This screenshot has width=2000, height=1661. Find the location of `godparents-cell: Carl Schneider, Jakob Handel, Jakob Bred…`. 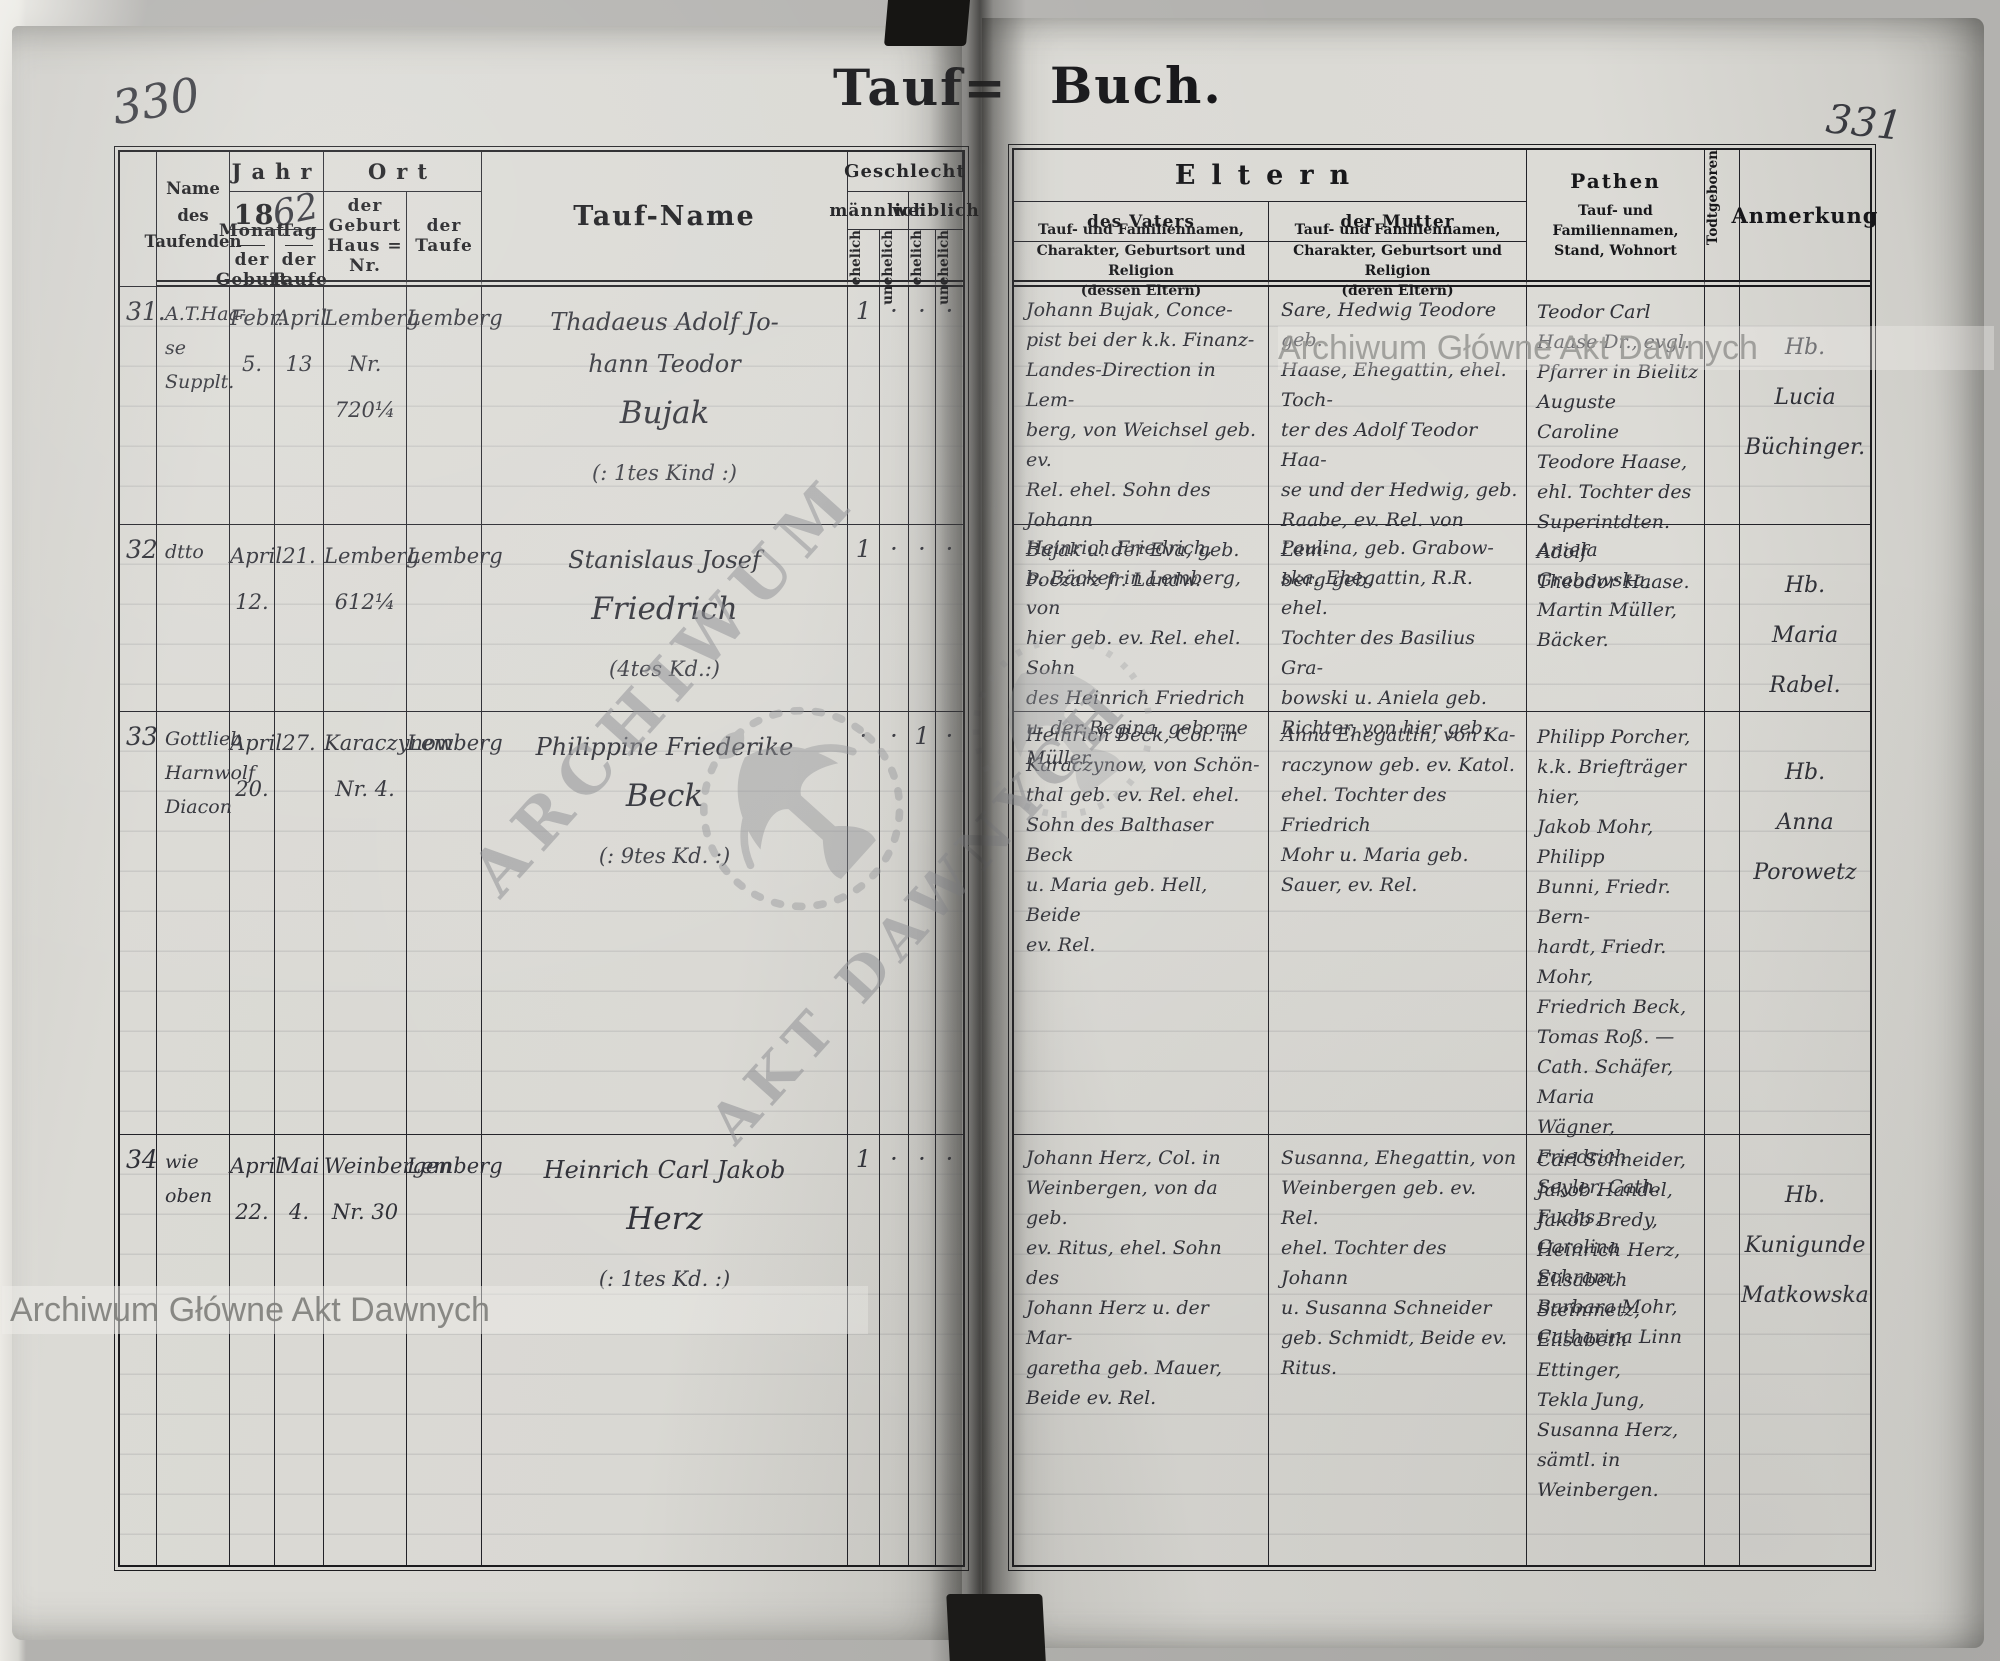

godparents-cell: Carl Schneider, Jakob Handel, Jakob Bred… is located at coordinates (1616, 1350).